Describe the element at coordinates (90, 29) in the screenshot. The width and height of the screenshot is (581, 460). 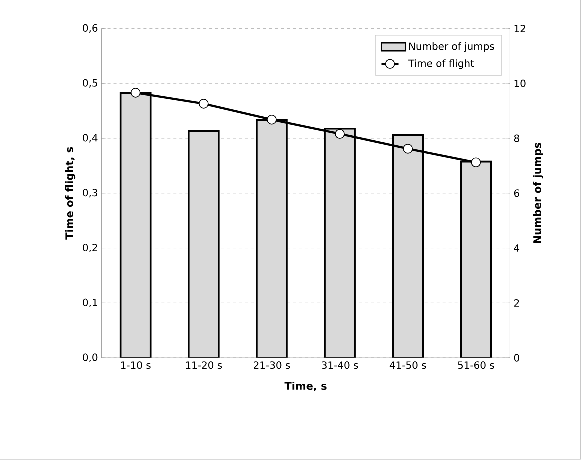
I see `y-tick-label: 0,6` at that location.